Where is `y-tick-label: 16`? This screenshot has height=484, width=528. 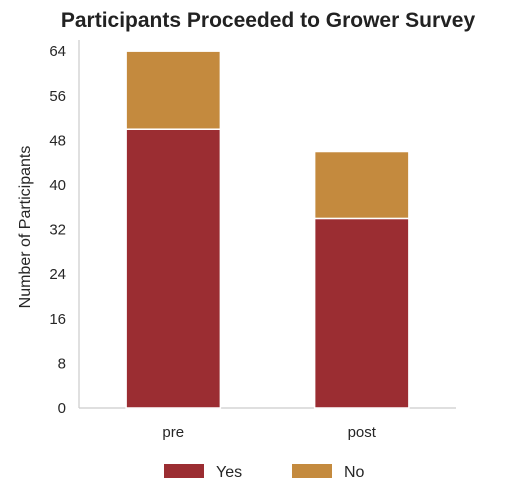
y-tick-label: 16 is located at coordinates (57, 319).